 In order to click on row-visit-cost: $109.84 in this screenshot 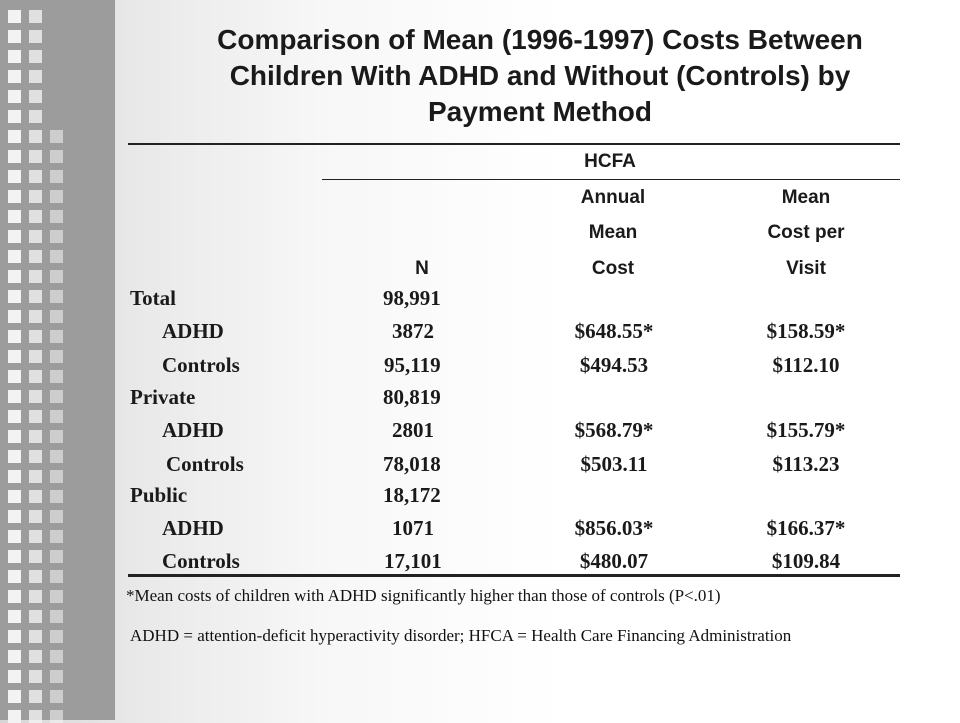, I will do `click(806, 561)`.